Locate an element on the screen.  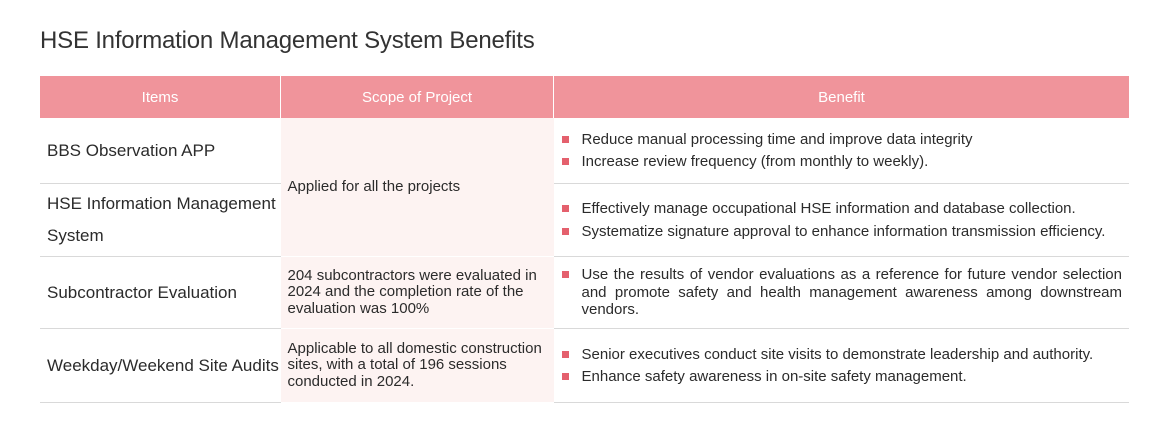
column-header-items: Items is located at coordinates (160, 97).